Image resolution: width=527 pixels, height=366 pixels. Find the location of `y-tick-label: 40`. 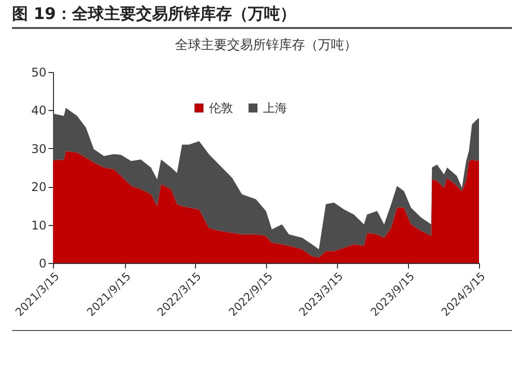

y-tick-label: 40 is located at coordinates (38, 111).